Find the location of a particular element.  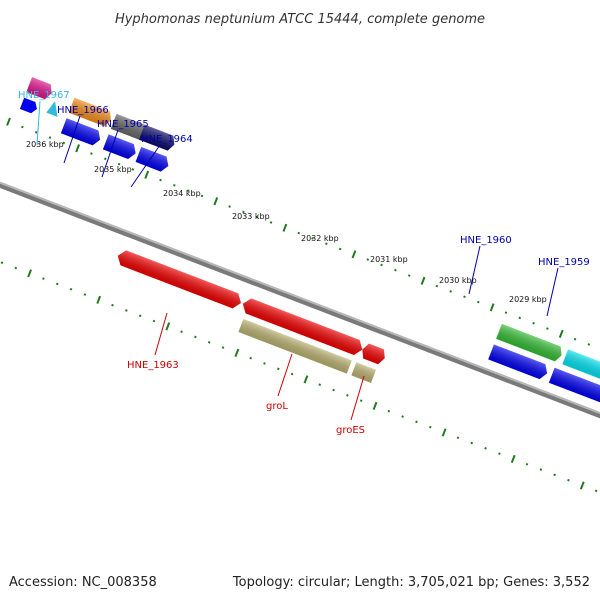

feature-blue-1960 is located at coordinates (519, 362).